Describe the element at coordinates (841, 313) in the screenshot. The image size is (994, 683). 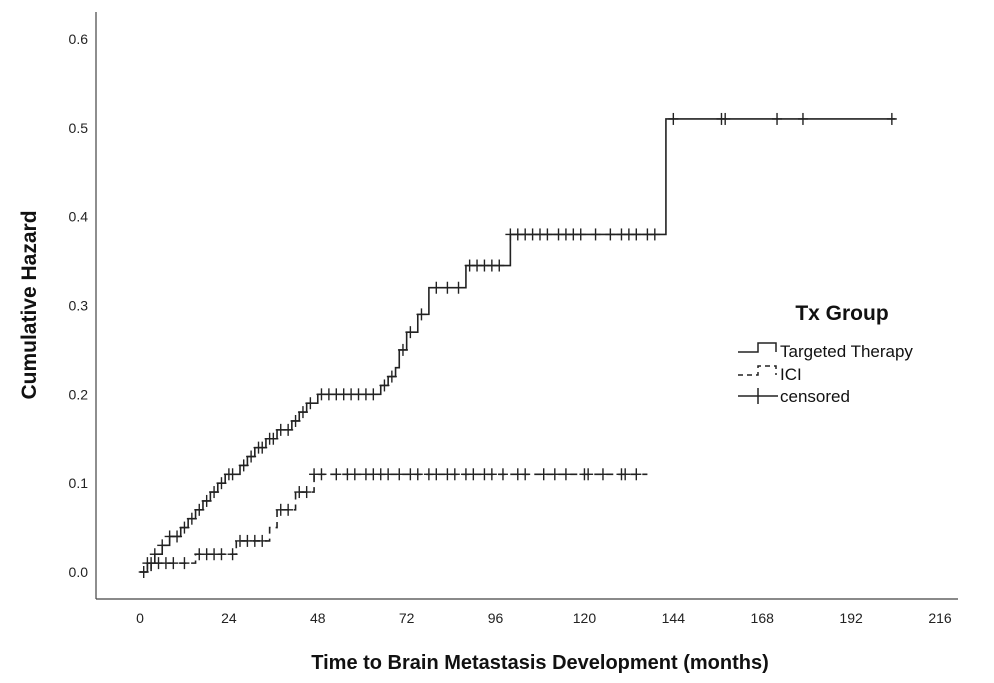
I see `legend-title: Tx Group` at that location.